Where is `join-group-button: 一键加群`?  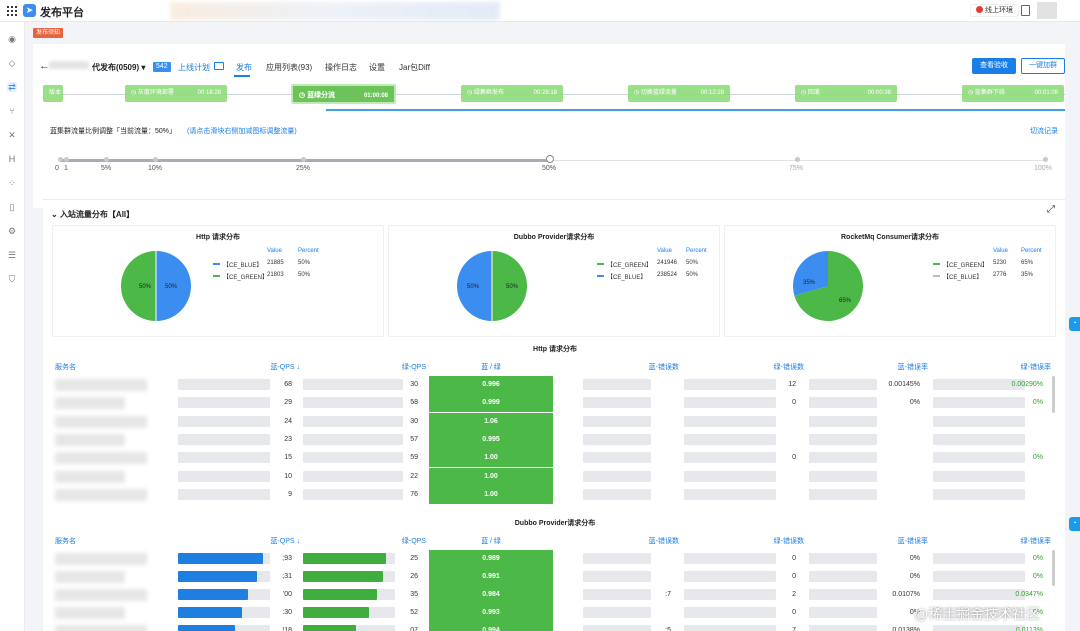
join-group-button: 一键加群 is located at coordinates (1043, 66).